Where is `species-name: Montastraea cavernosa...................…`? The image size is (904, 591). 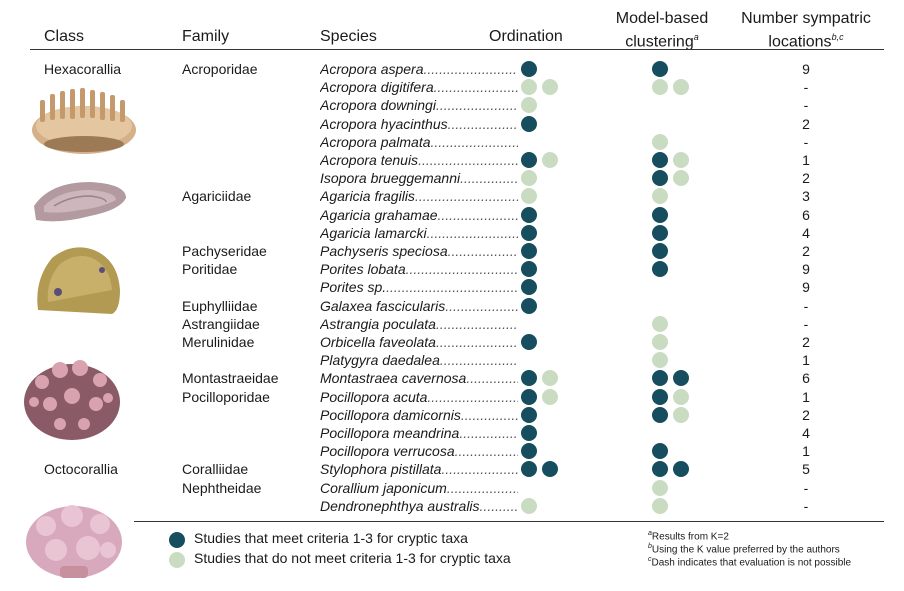
species-name: Montastraea cavernosa...................… is located at coordinates (419, 378).